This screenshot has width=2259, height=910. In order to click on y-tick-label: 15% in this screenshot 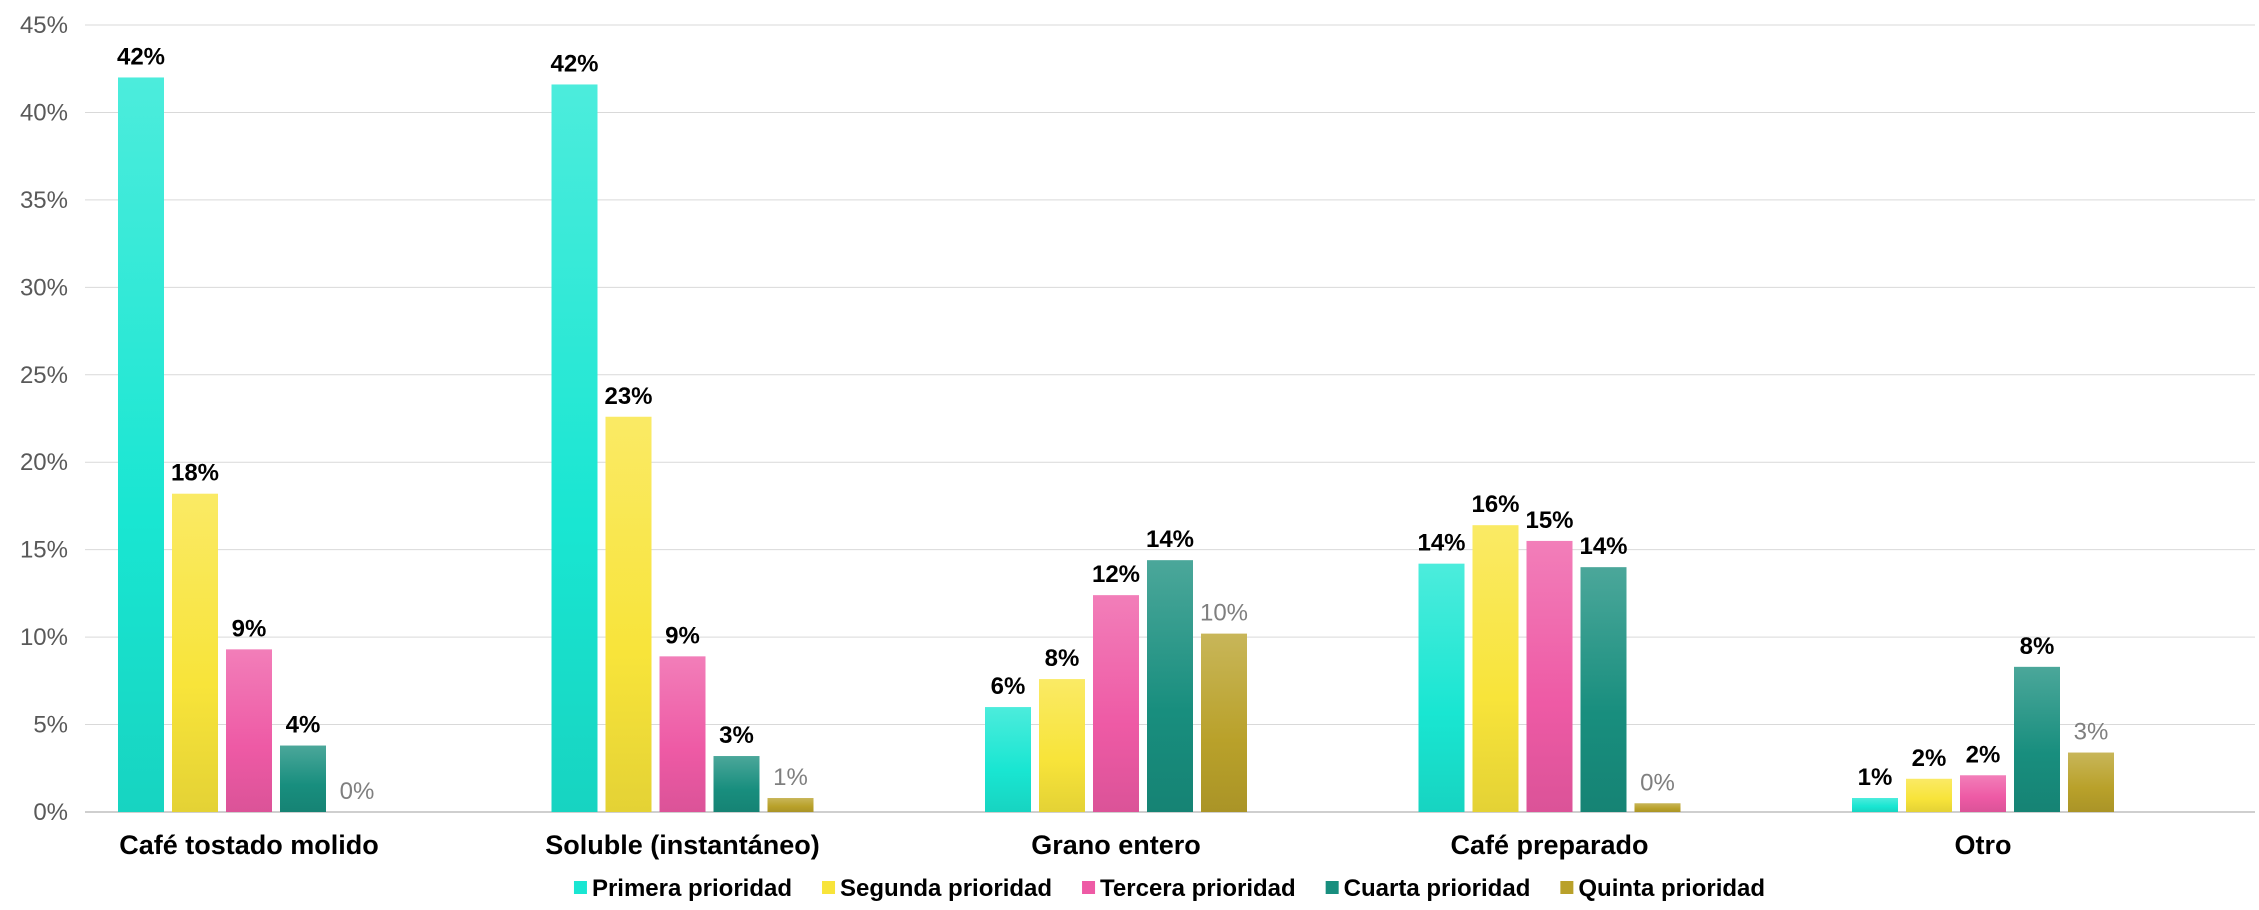, I will do `click(44, 550)`.